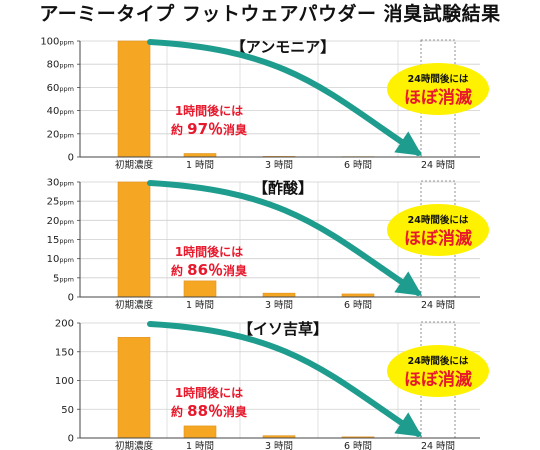 Image resolution: width=540 pixels, height=450 pixels. Describe the element at coordinates (60, 240) in the screenshot. I see `y-tick-label: 15ppm` at that location.